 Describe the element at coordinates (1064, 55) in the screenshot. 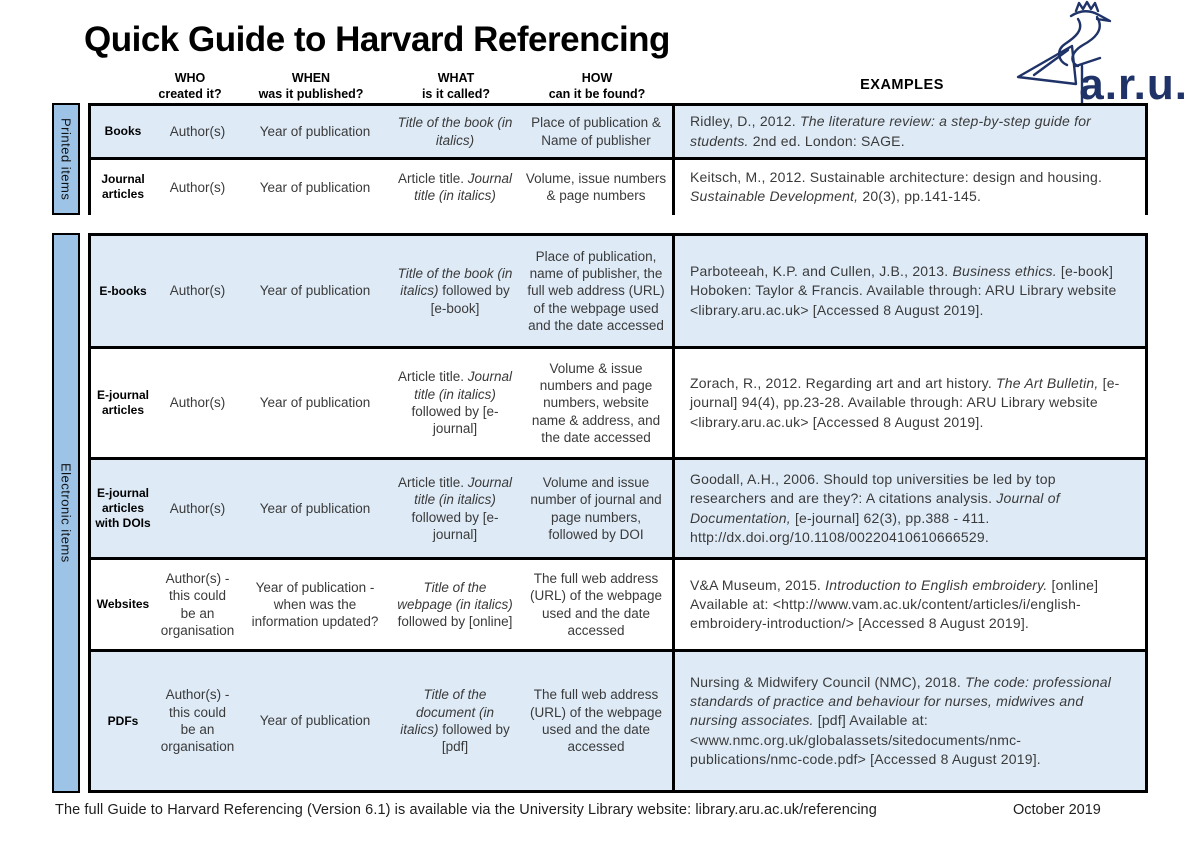

I see `aru-heron-crown-logo` at that location.